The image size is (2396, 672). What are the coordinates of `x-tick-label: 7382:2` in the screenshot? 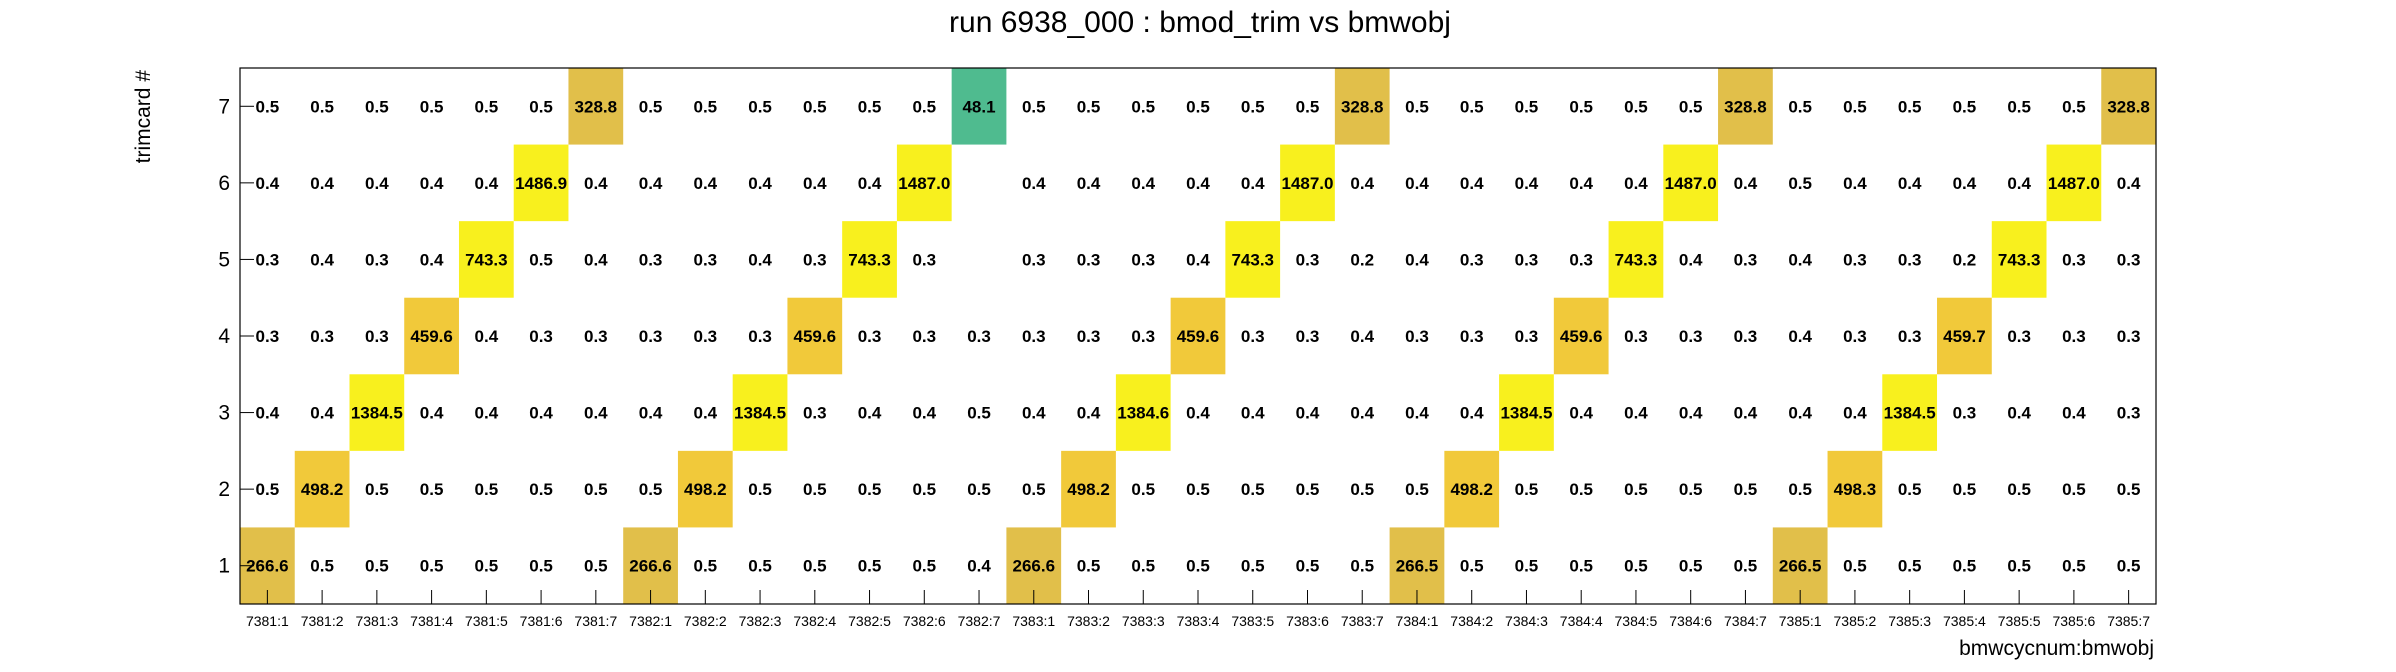 It's located at (705, 621).